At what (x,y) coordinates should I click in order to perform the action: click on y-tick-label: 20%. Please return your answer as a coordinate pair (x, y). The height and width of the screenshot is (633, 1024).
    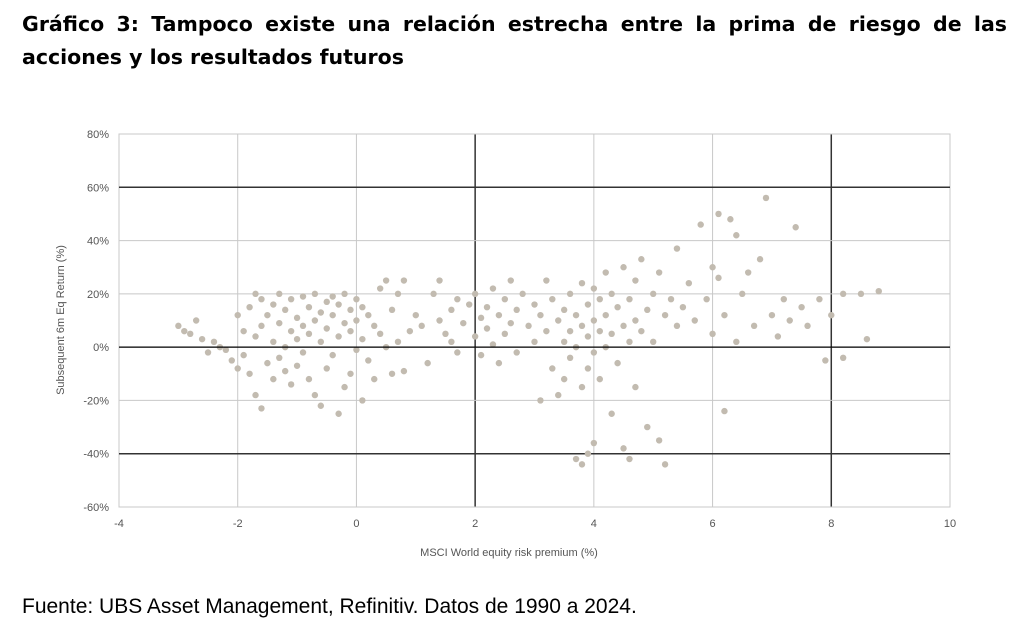
    Looking at the image, I should click on (98, 295).